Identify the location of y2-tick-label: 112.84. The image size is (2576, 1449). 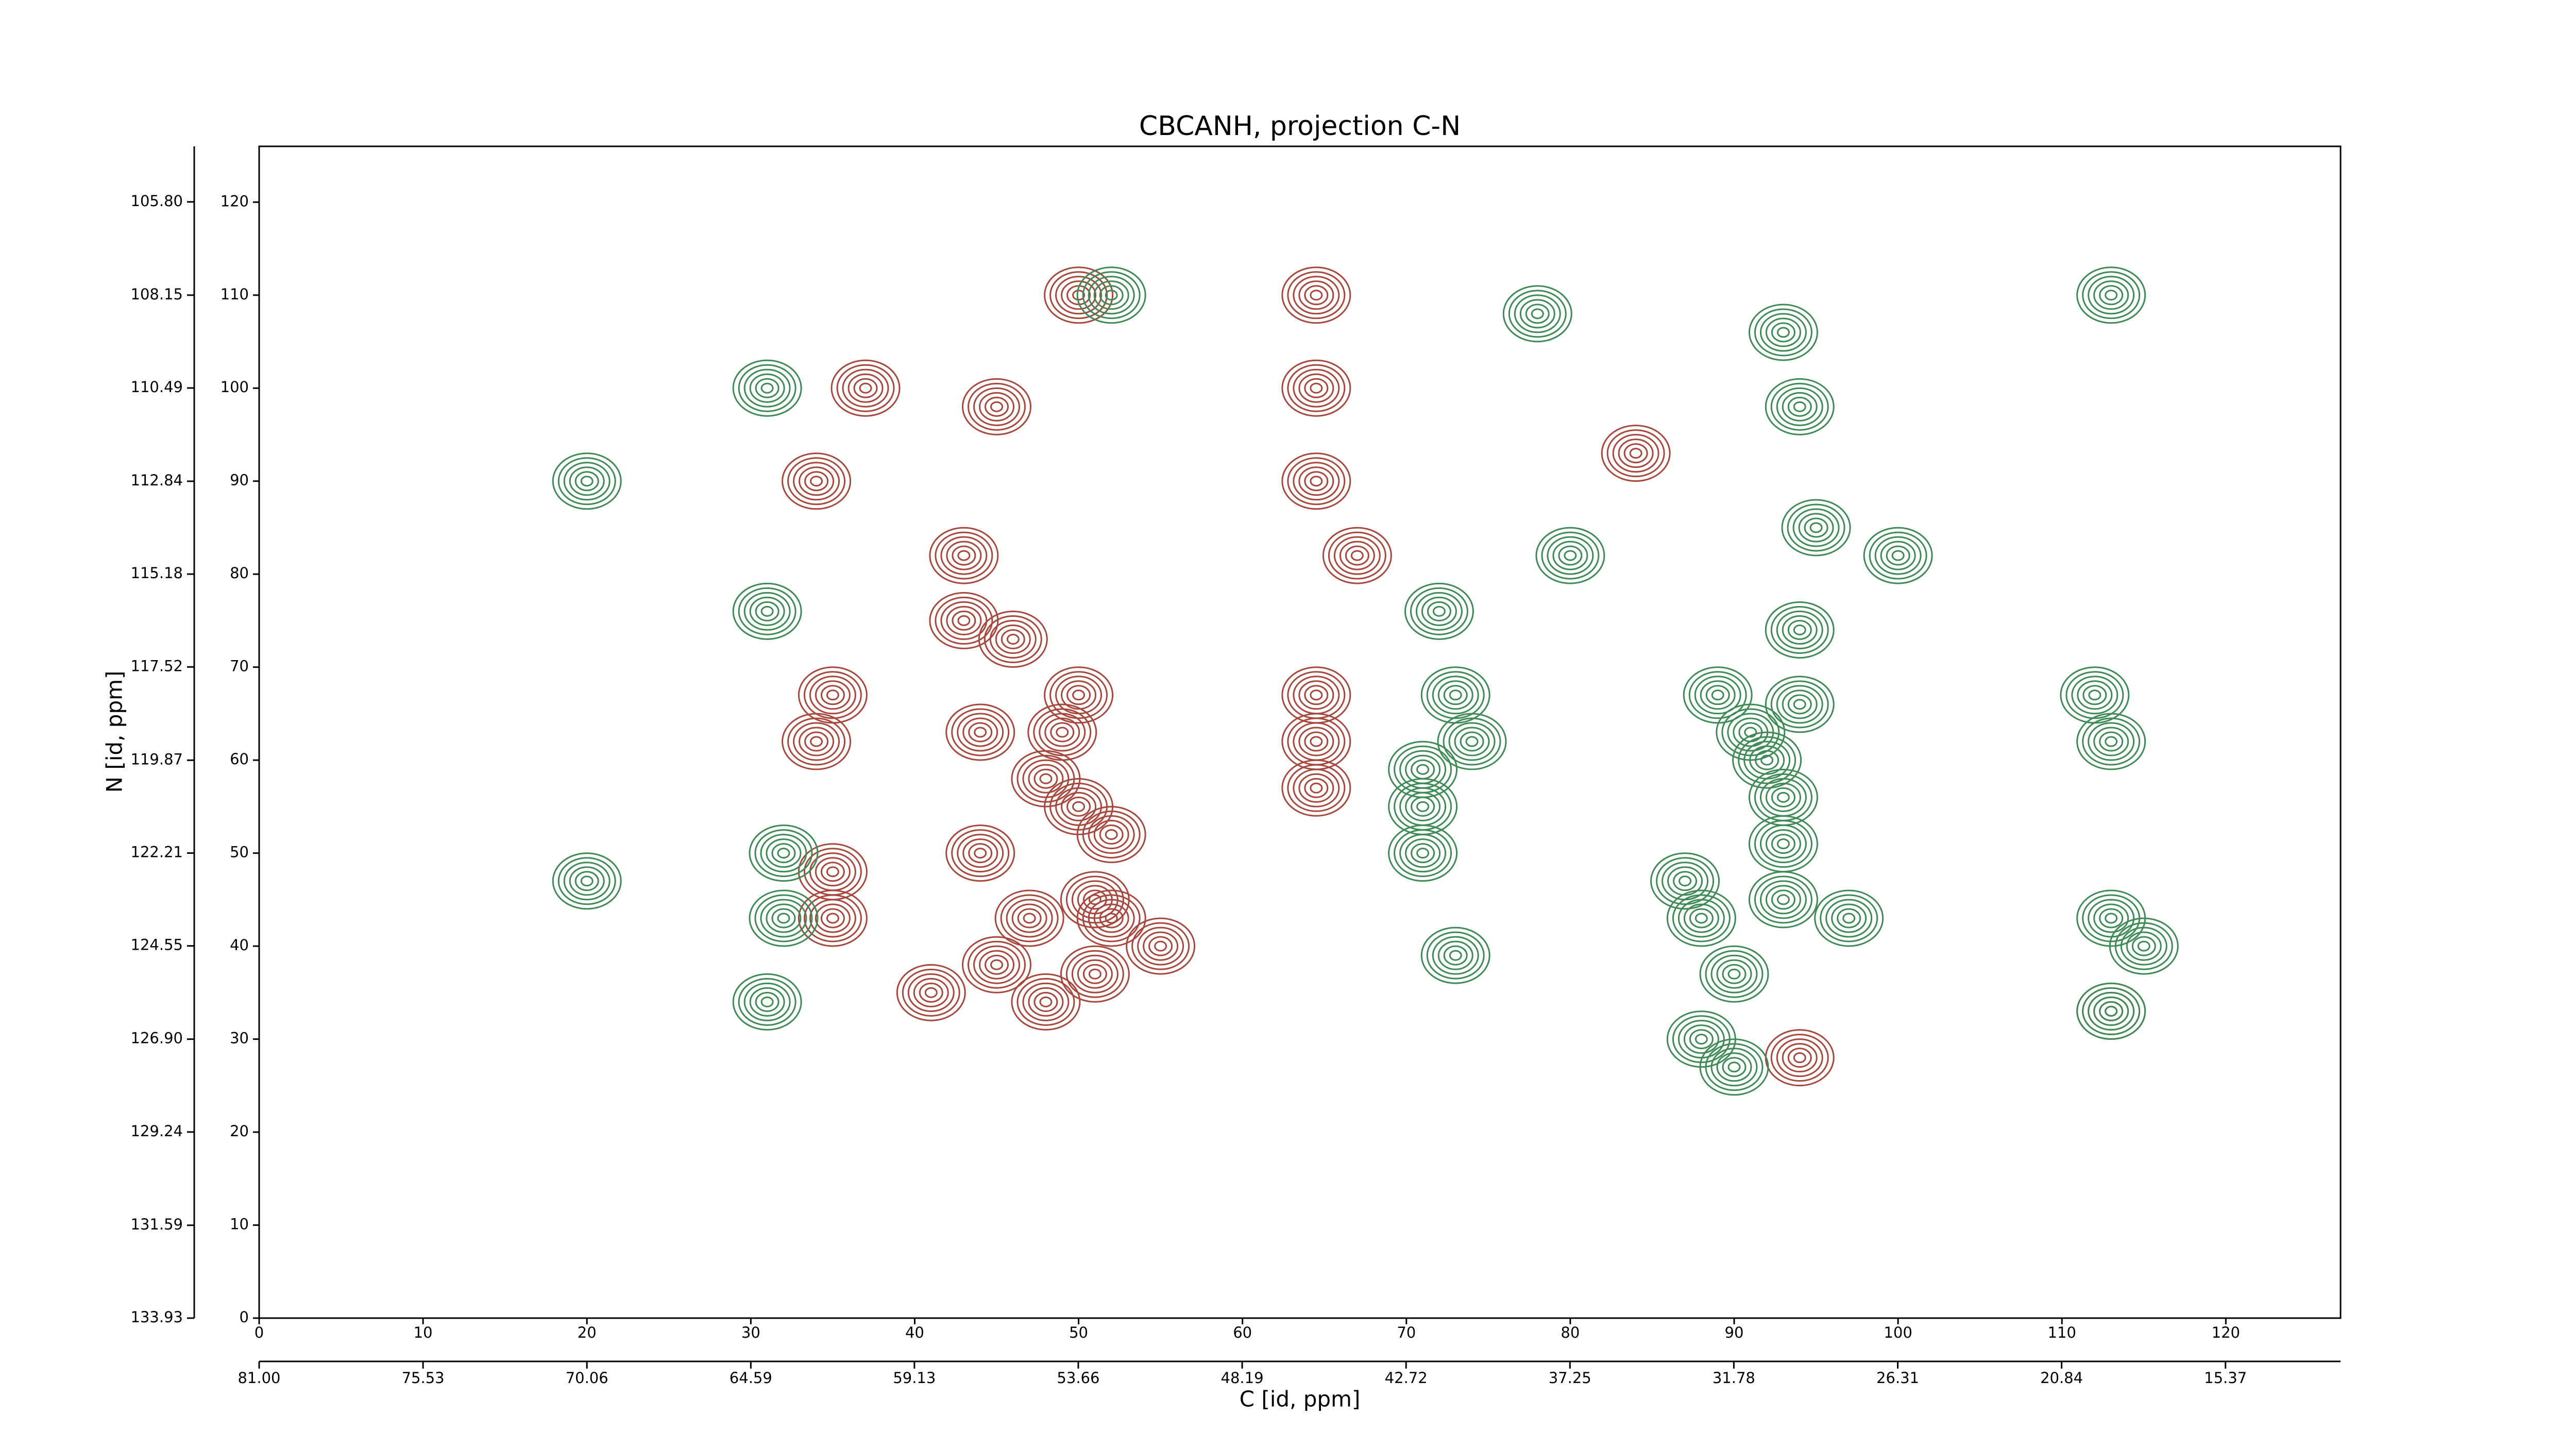
(157, 480).